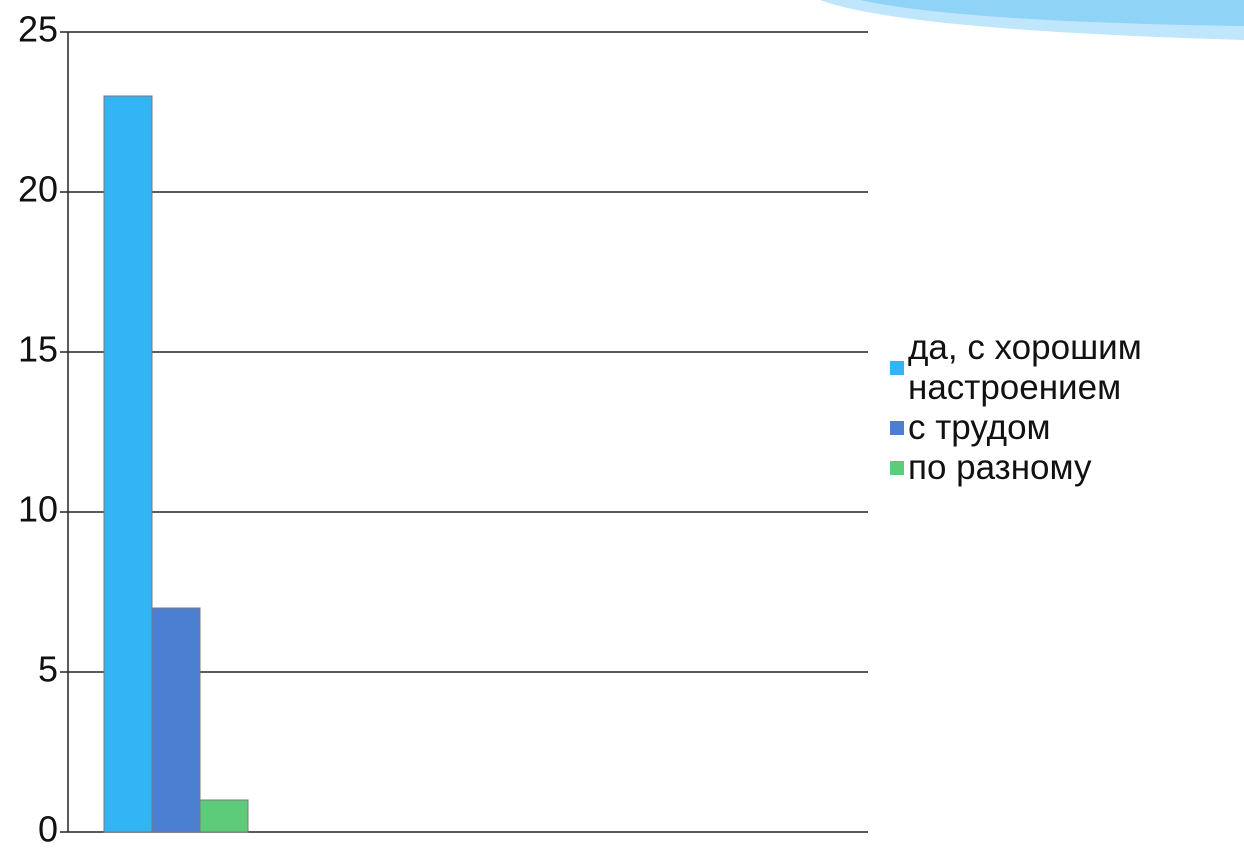 The image size is (1244, 852). I want to click on legend-item: по разному, so click(1065, 468).